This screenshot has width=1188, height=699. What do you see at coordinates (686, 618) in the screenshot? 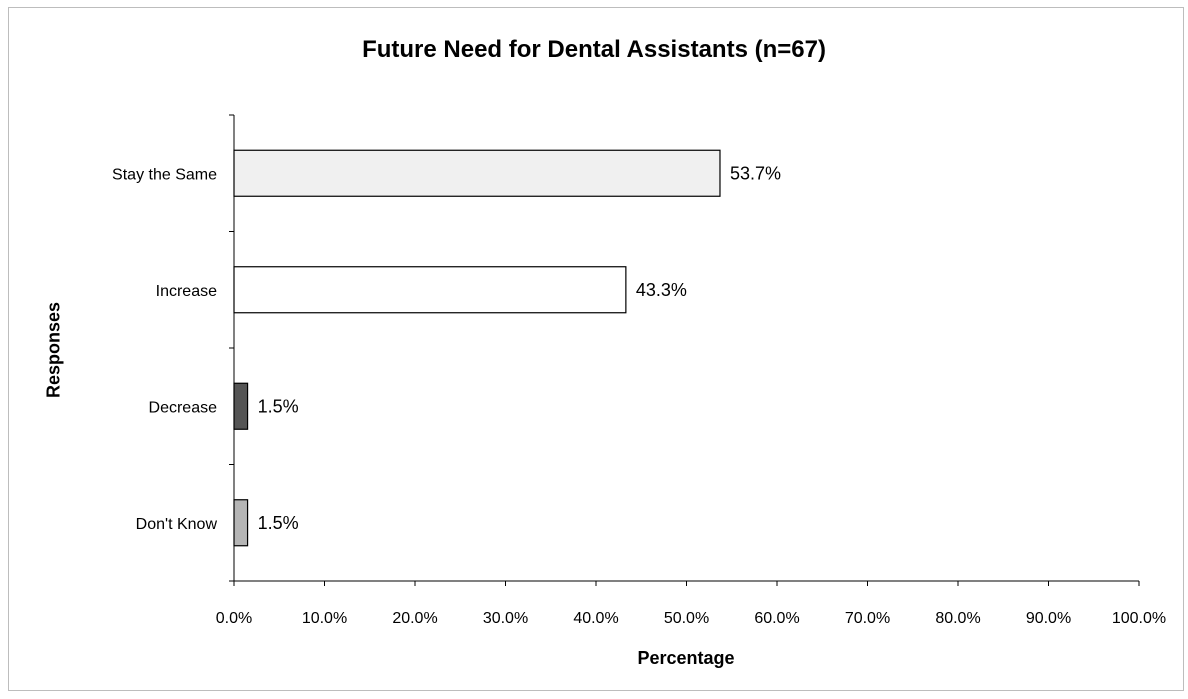
I see `x-tick-label: 50.0%` at bounding box center [686, 618].